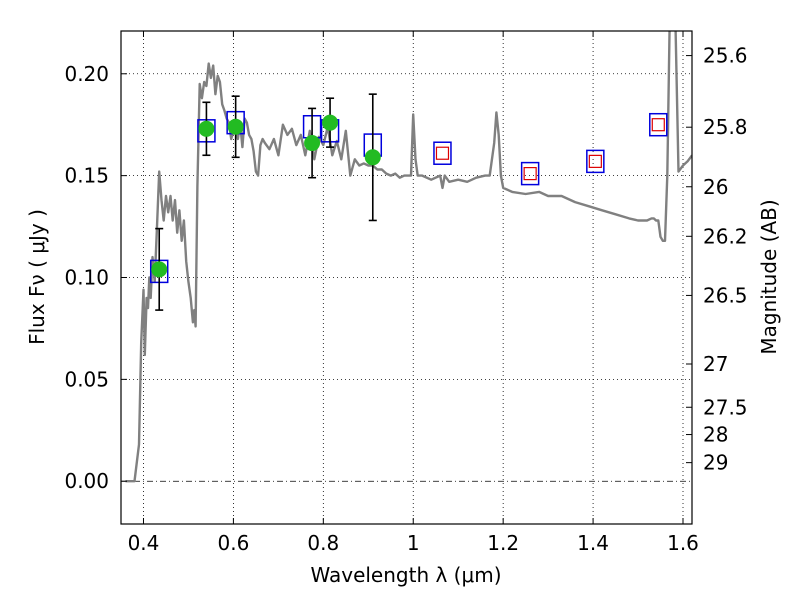 The height and width of the screenshot is (600, 800). Describe the element at coordinates (593, 543) in the screenshot. I see `x-tick-label: 1.4` at that location.